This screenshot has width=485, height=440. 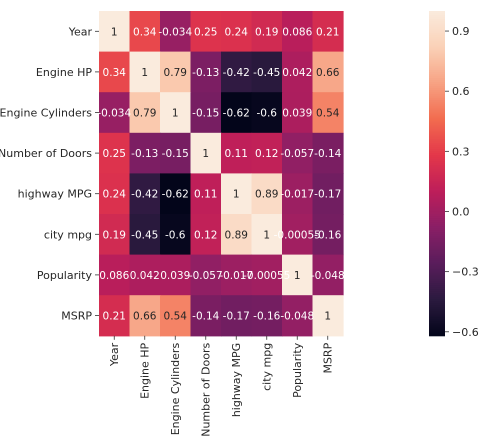 What do you see at coordinates (114, 235) in the screenshot?
I see `cell-annotation: 0.19` at bounding box center [114, 235].